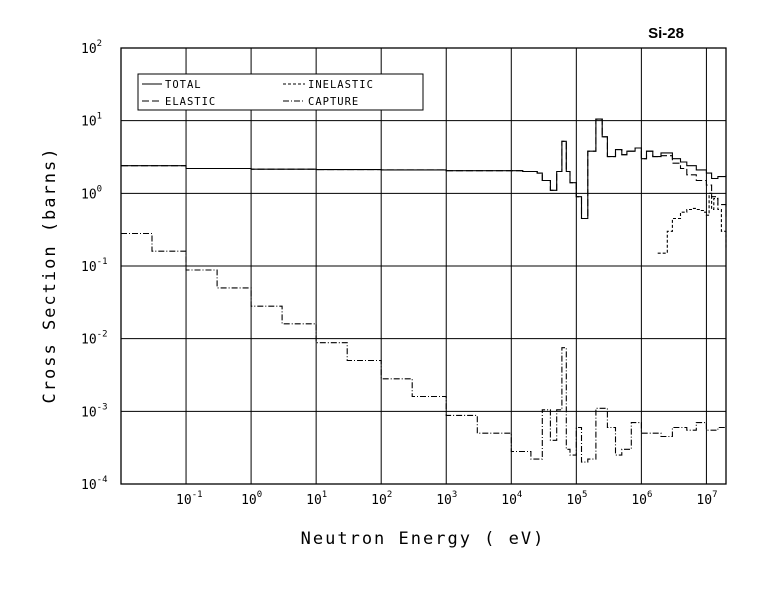 This screenshot has height=590, width=780. What do you see at coordinates (424, 169) in the screenshot?
I see `series-line-elastic` at bounding box center [424, 169].